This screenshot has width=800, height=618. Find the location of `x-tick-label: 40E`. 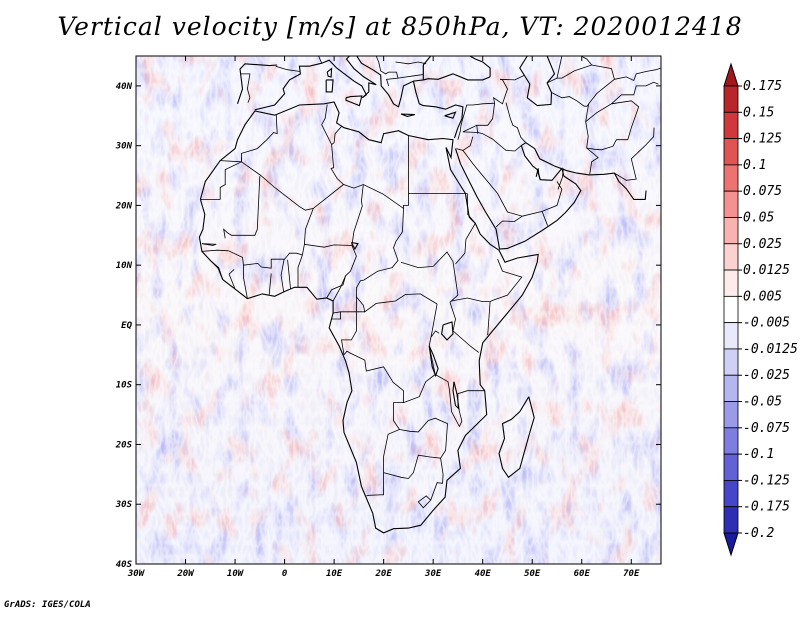

x-tick-label: 40E is located at coordinates (483, 574).